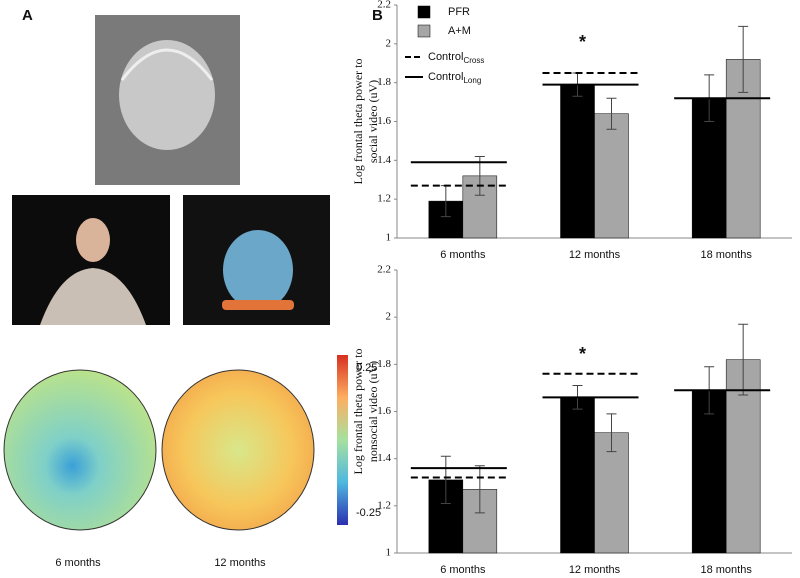 Image resolution: width=800 pixels, height=578 pixels. Describe the element at coordinates (459, 31) in the screenshot. I see `legend-label: A+M` at that location.